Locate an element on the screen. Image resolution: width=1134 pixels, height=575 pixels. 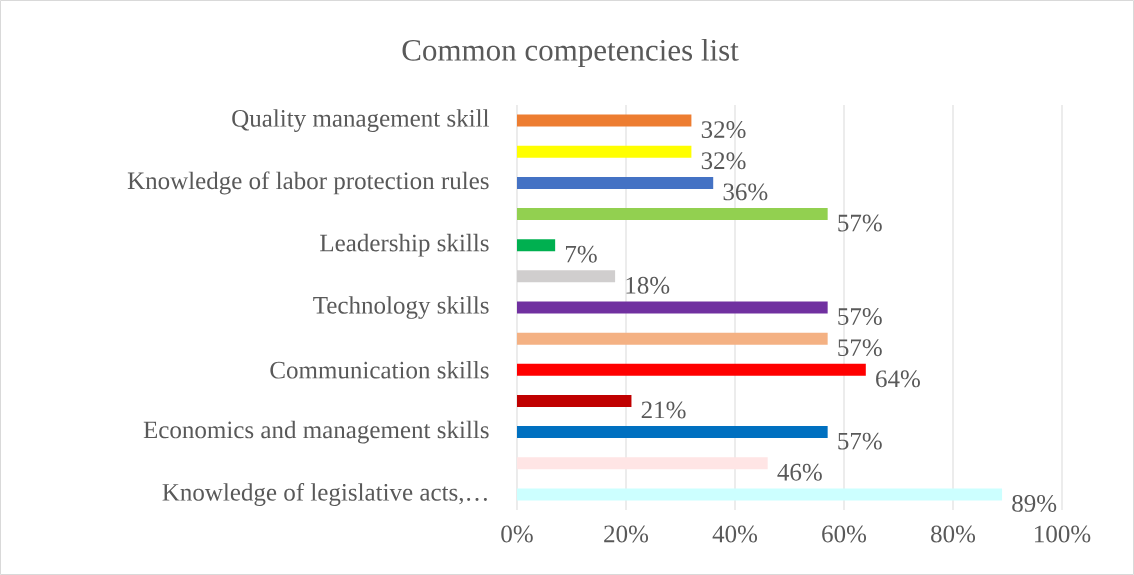
y-tick-label: Technology skills is located at coordinates (401, 307).